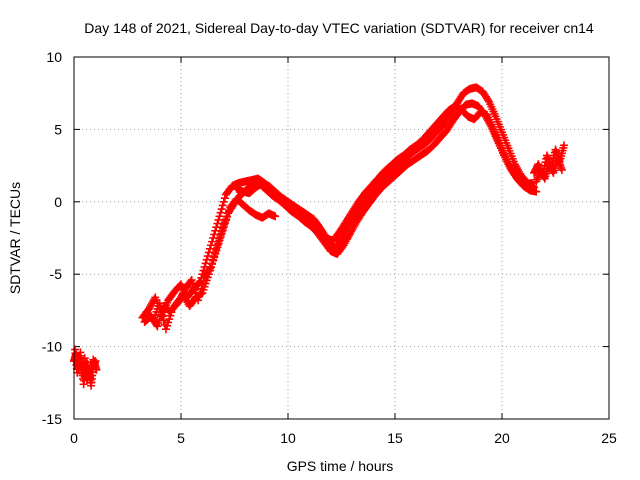 The width and height of the screenshot is (640, 480). What do you see at coordinates (54, 57) in the screenshot?
I see `y-tick-label: 10` at bounding box center [54, 57].